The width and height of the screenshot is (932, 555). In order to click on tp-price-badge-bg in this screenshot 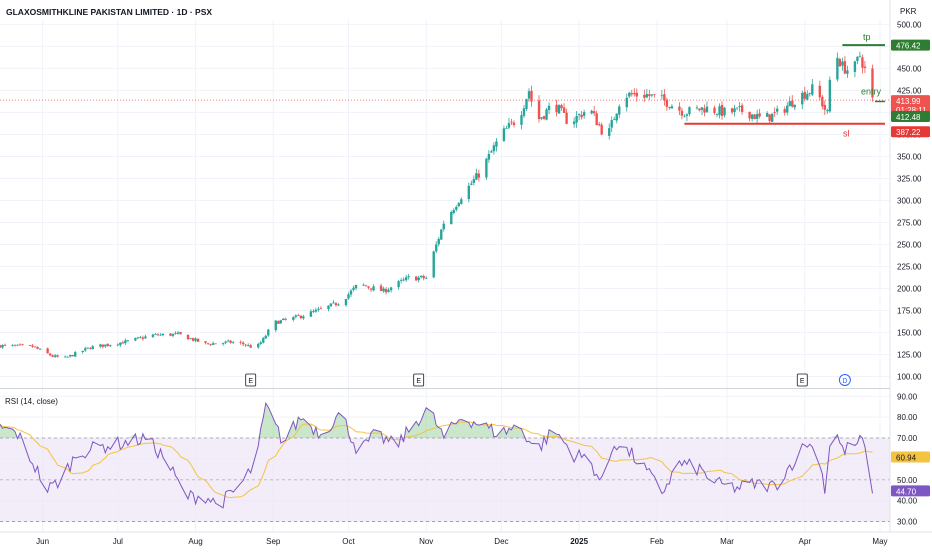, I will do `click(910, 45)`.